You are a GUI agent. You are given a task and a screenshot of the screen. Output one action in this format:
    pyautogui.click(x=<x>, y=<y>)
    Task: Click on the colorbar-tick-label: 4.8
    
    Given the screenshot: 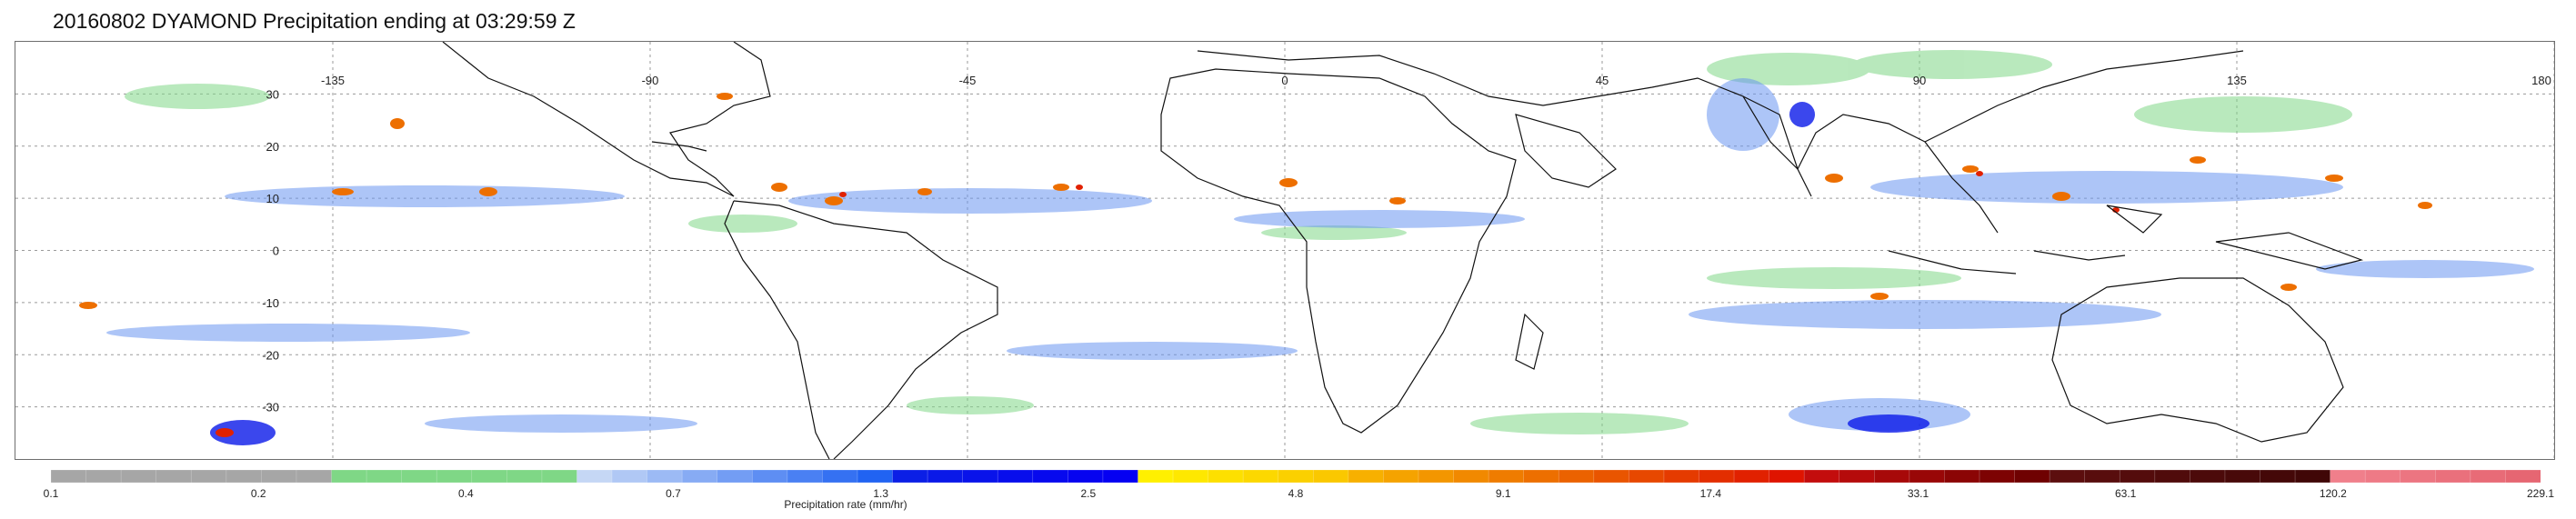 What is the action you would take?
    pyautogui.click(x=1296, y=493)
    